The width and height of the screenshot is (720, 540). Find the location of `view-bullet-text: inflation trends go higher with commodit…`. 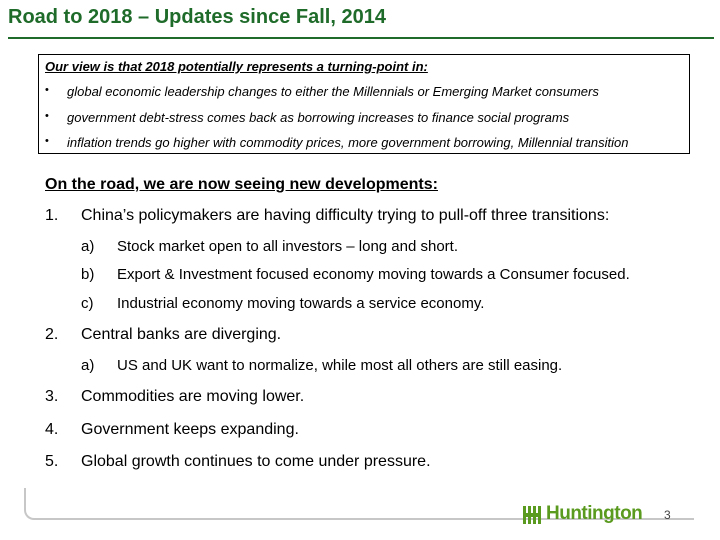

view-bullet-text: inflation trends go higher with commodit… is located at coordinates (348, 142).